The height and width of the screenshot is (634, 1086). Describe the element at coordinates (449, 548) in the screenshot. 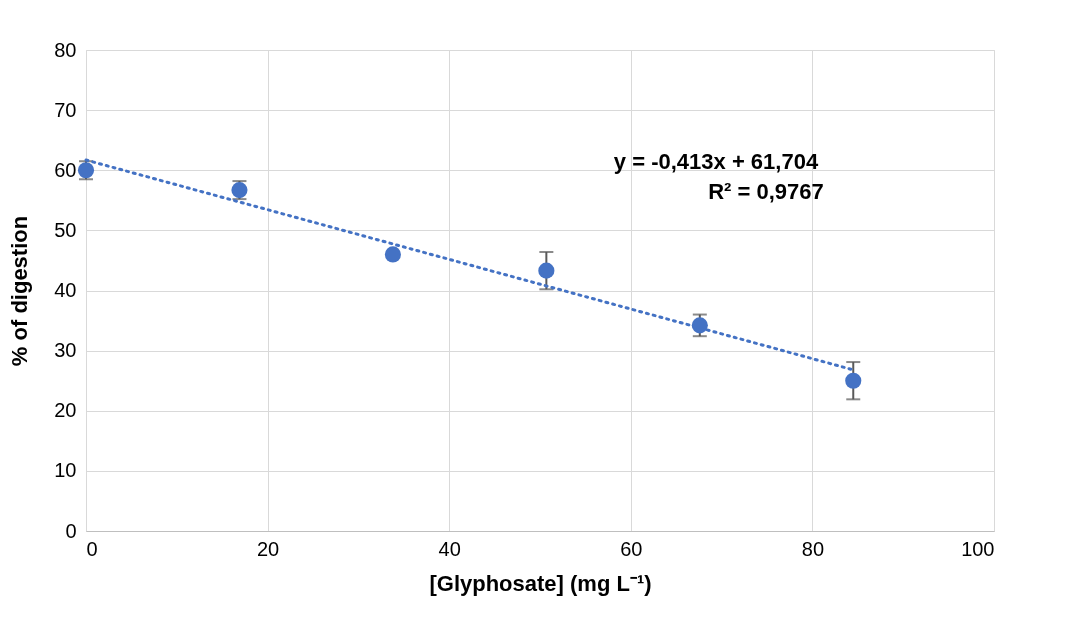

I see `x-tick-label: 40` at that location.